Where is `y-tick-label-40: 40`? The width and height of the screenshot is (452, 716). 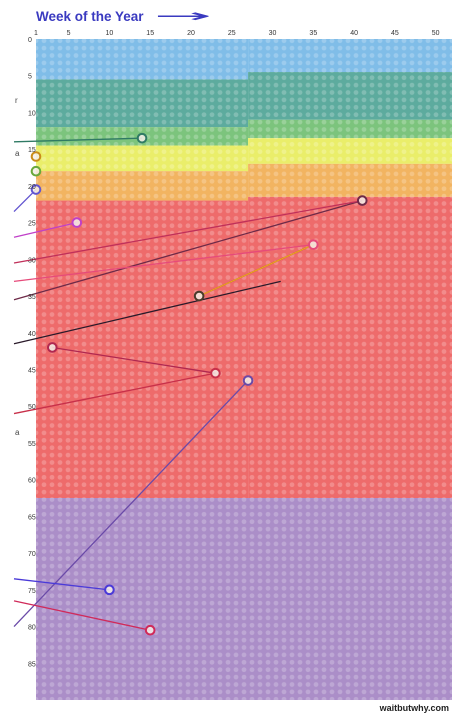
y-tick-label-40: 40 is located at coordinates (32, 334).